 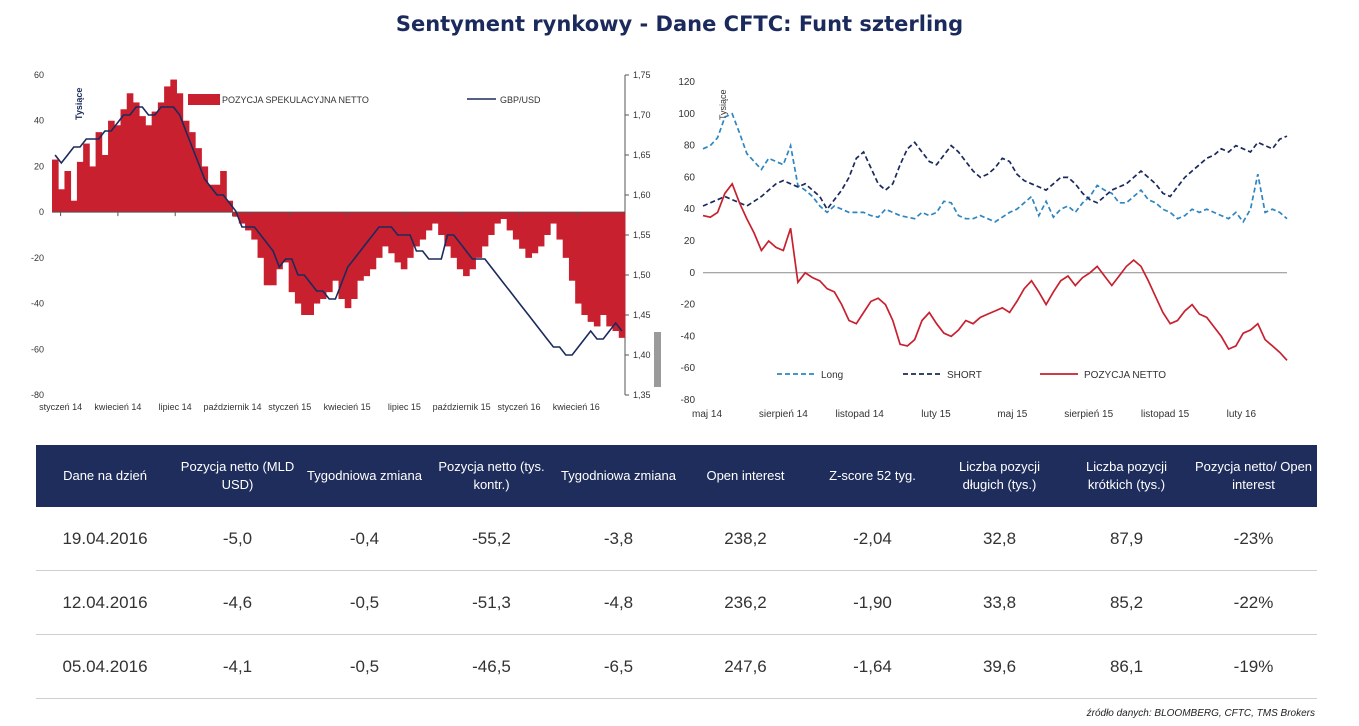 What do you see at coordinates (995, 168) in the screenshot?
I see `series-line-long` at bounding box center [995, 168].